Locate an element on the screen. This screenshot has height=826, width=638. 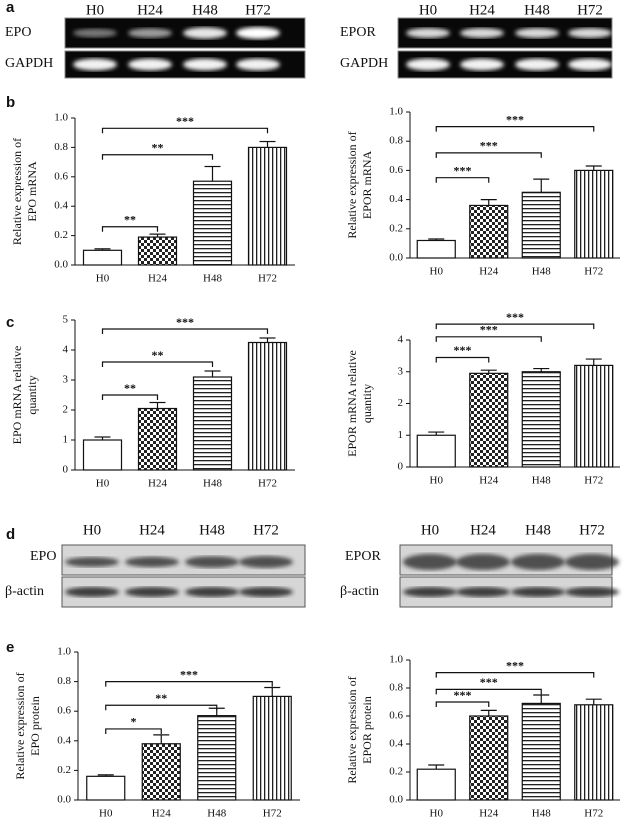
y-tick-label: 2 is located at coordinates (66, 410).